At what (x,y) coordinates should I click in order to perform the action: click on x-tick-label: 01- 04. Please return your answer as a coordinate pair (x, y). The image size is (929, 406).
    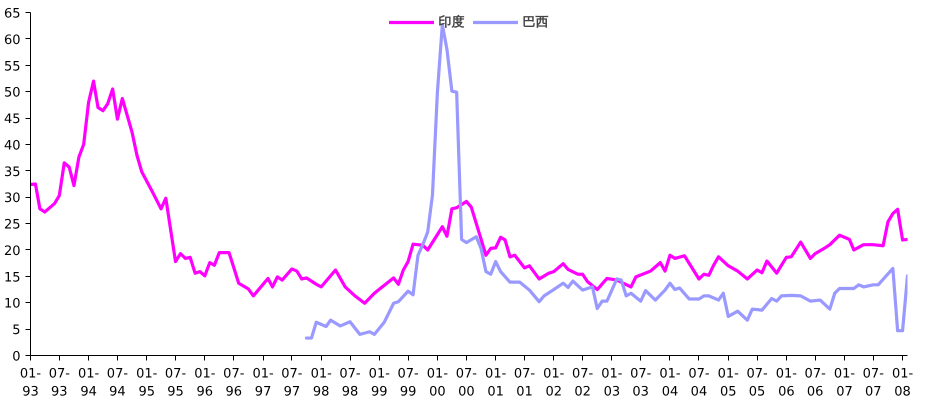
    Looking at the image, I should click on (670, 383).